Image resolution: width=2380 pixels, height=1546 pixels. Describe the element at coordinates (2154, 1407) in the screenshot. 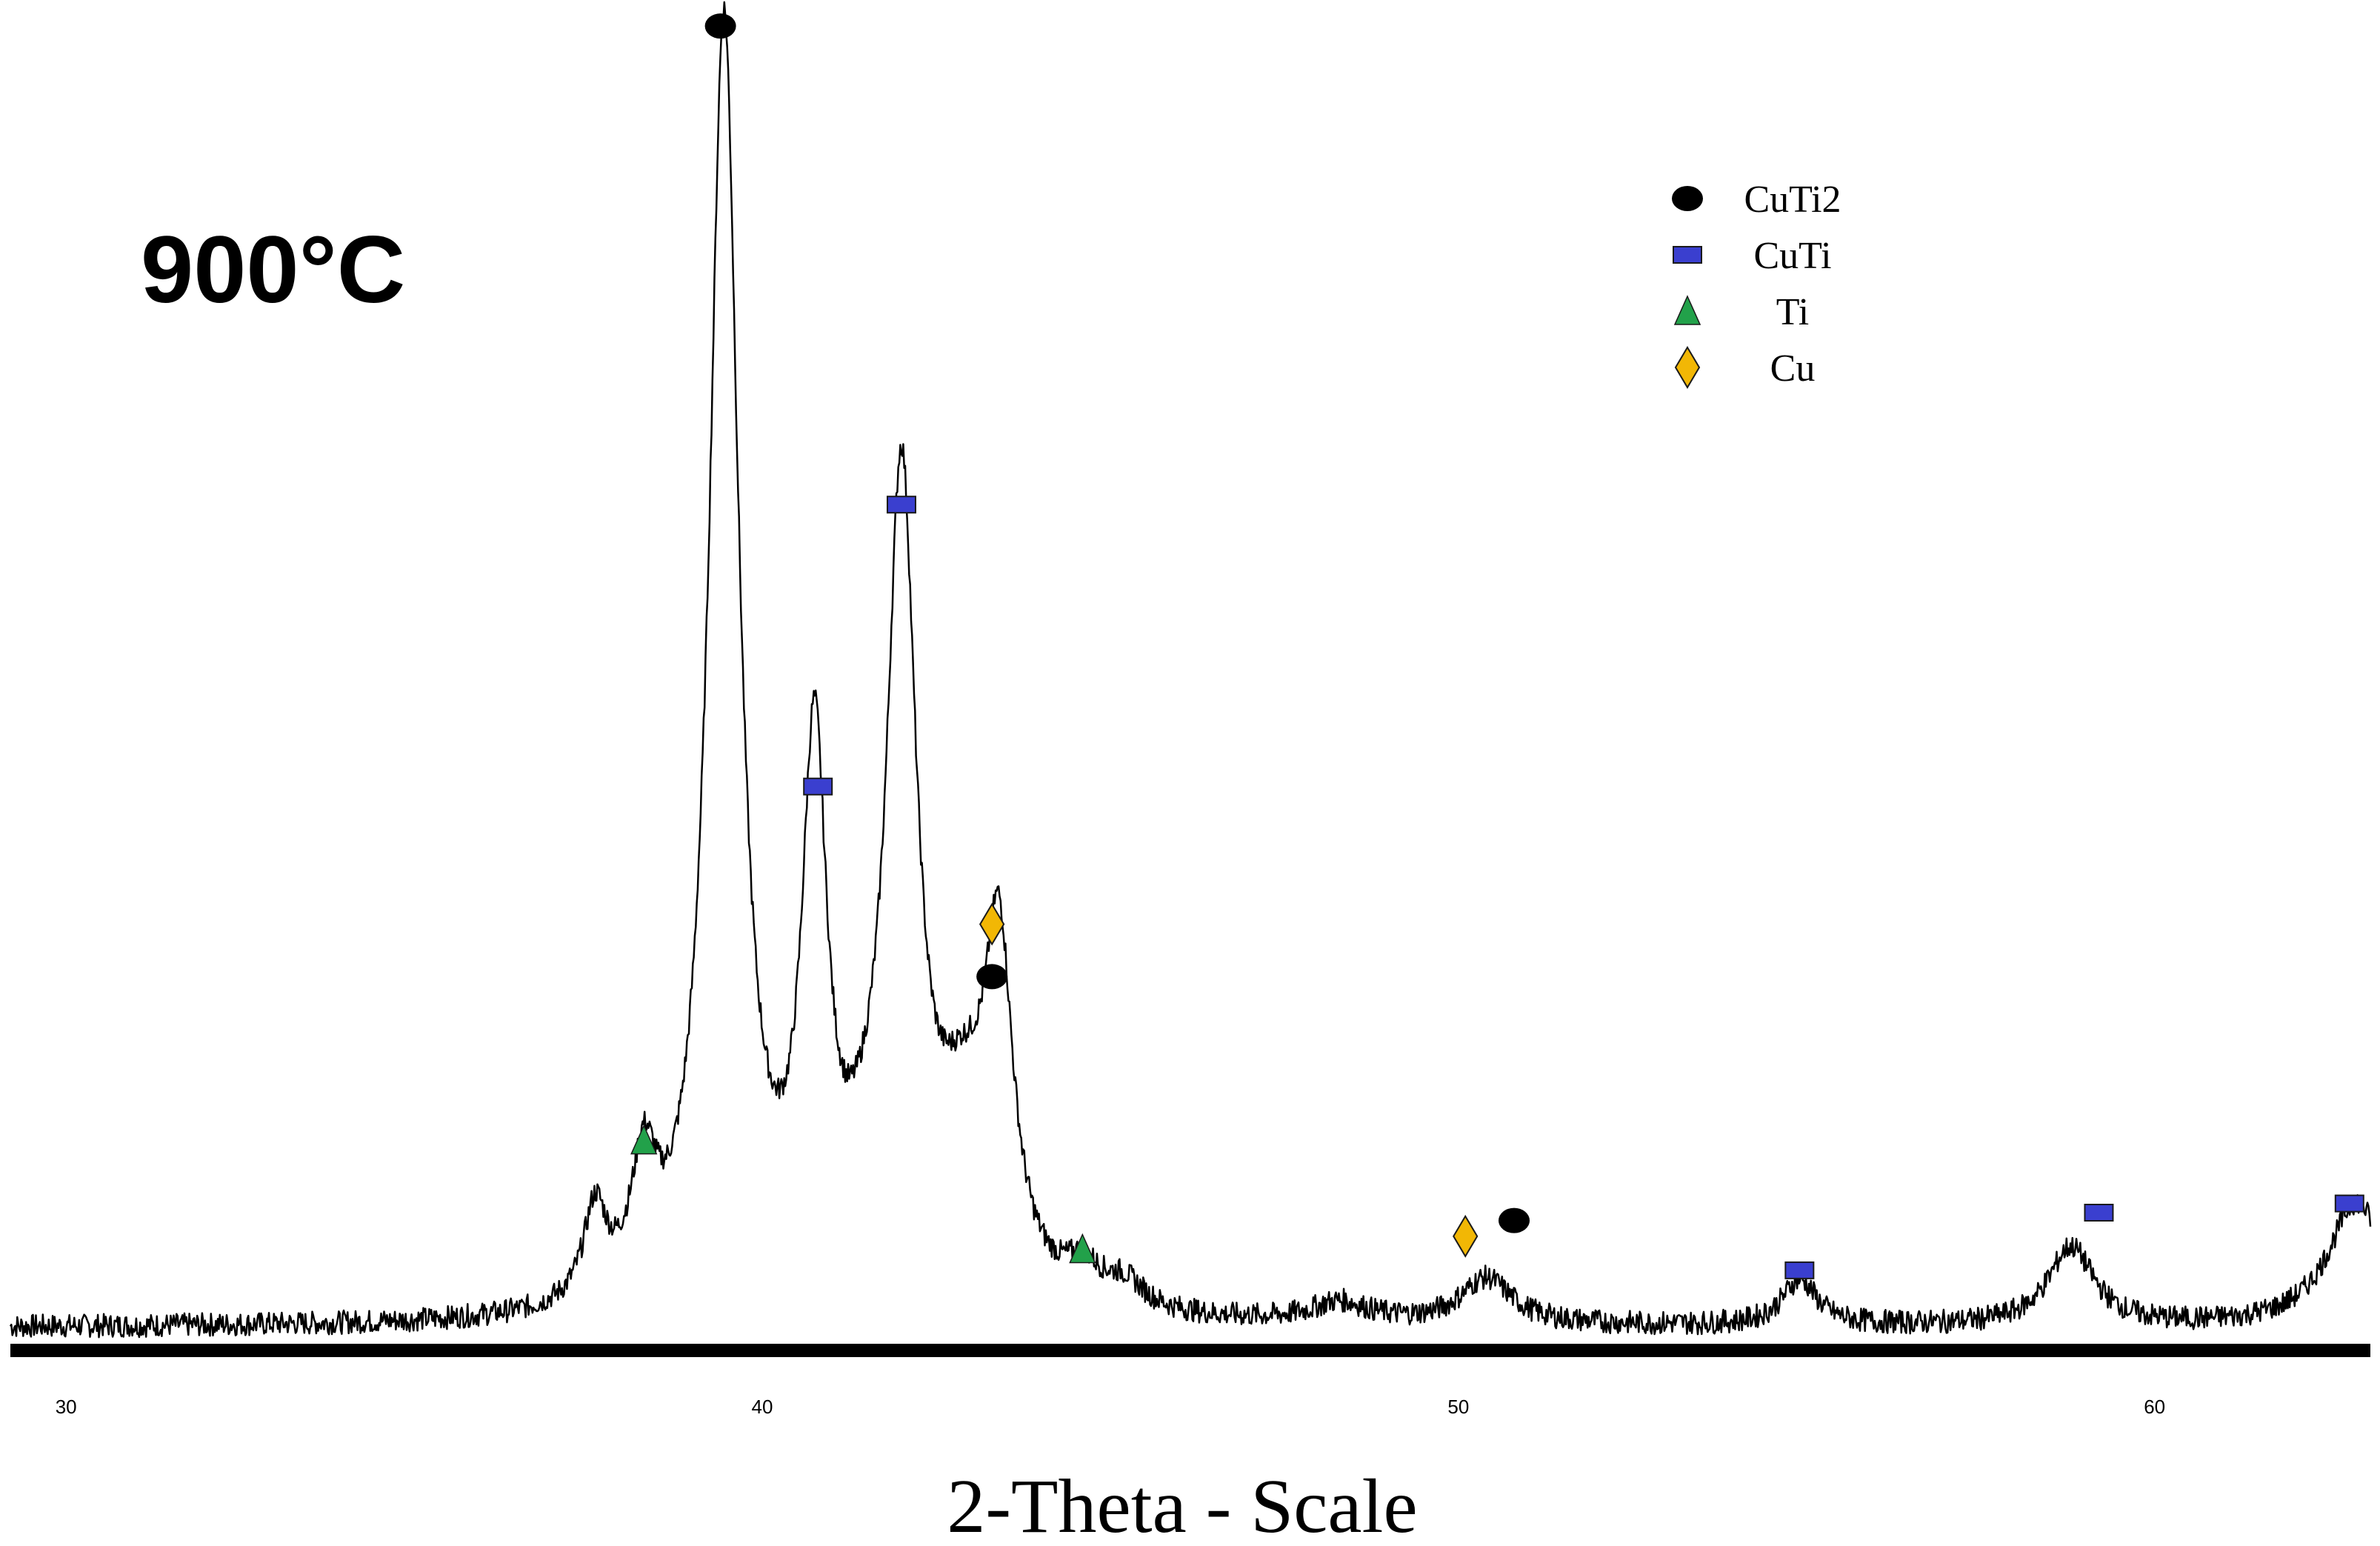

I see `x-tick-label: 60` at that location.